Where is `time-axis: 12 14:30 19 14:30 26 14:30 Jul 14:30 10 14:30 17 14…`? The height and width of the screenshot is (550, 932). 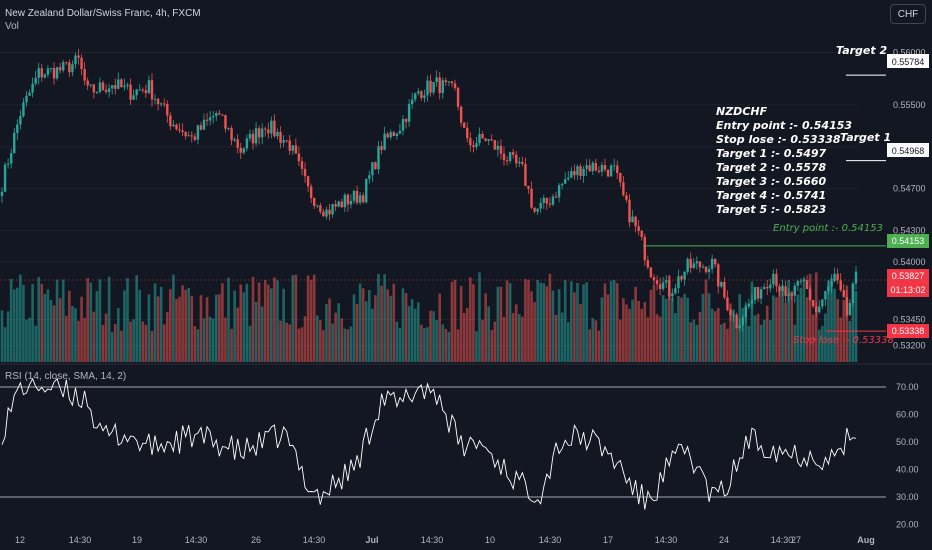
time-axis: 12 14:30 19 14:30 26 14:30 Jul 14:30 10 14:30 17 14… is located at coordinates (445, 540).